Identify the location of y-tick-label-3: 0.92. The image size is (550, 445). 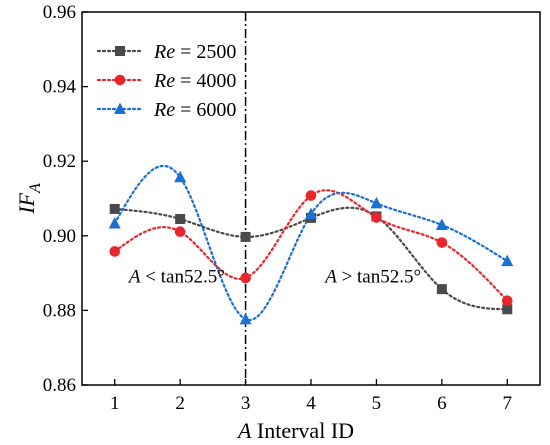
(59, 161).